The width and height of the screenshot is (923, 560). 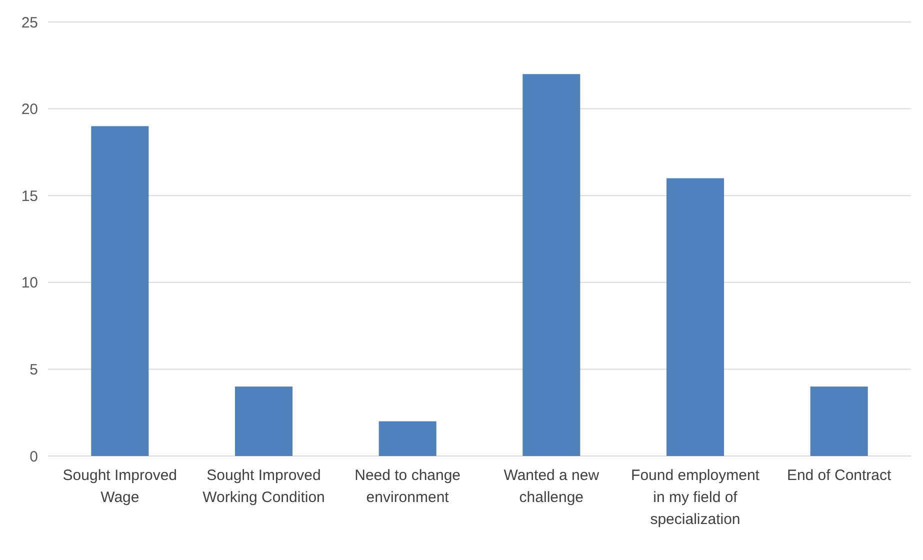 I want to click on y-tick-label: 5, so click(x=34, y=369).